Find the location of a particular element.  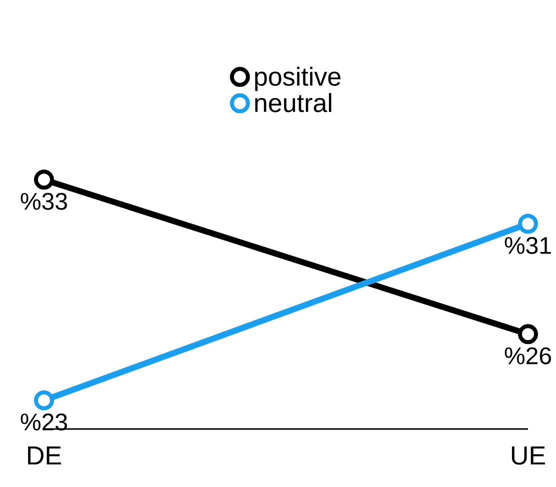

data-label: %26 is located at coordinates (527, 355).